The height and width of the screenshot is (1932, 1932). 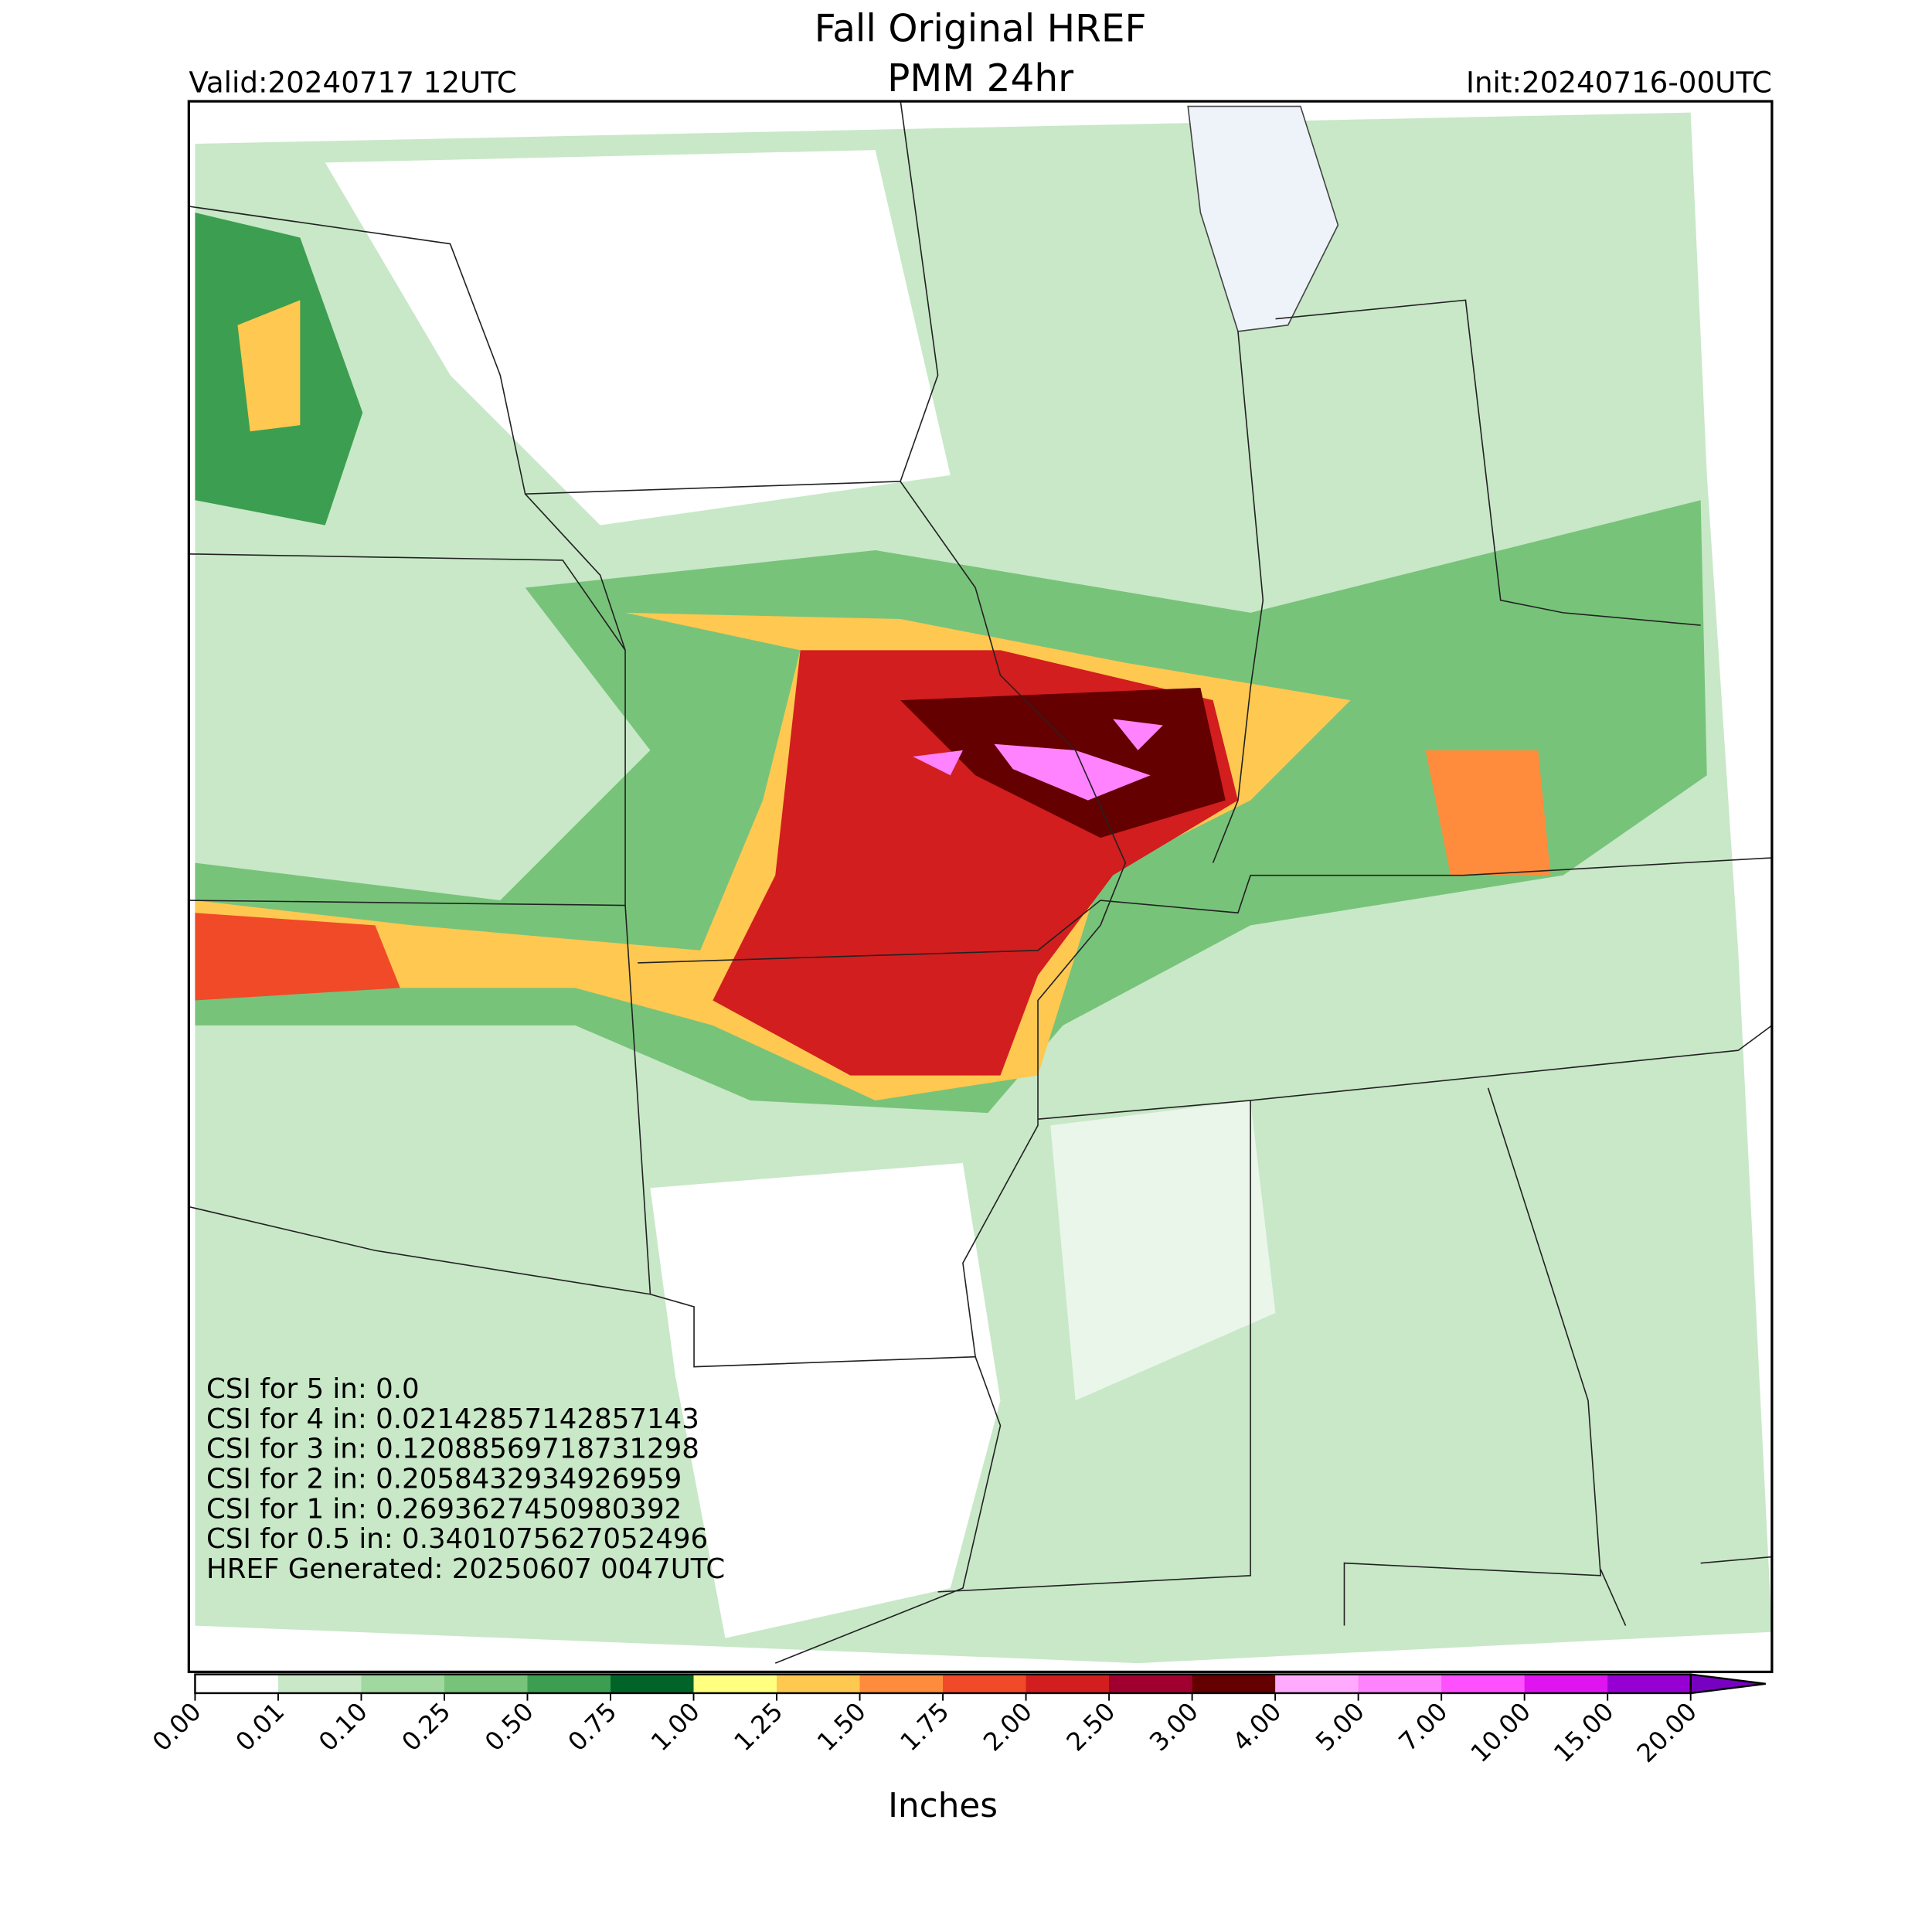 I want to click on very-heavy-precip, so click(x=298, y=957).